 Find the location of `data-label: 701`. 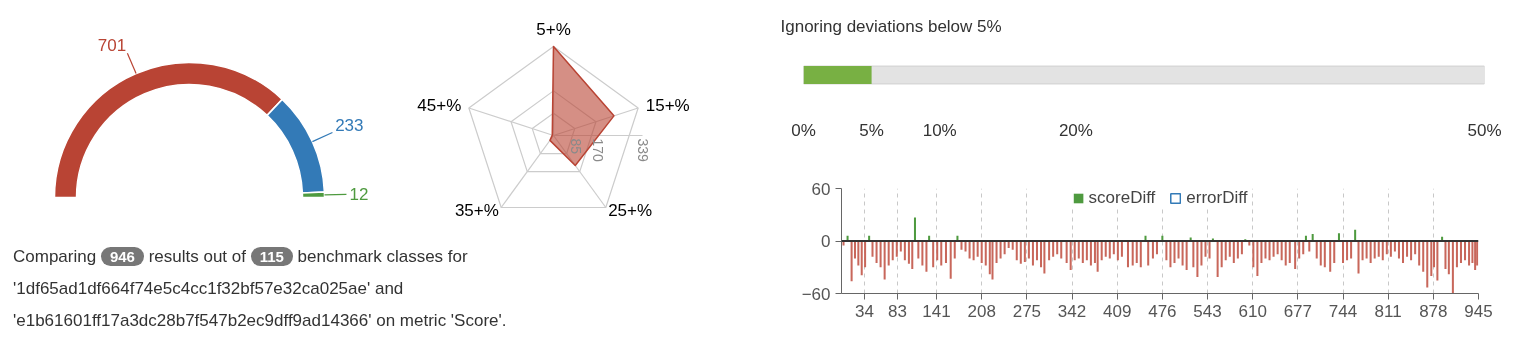

data-label: 701 is located at coordinates (112, 45).